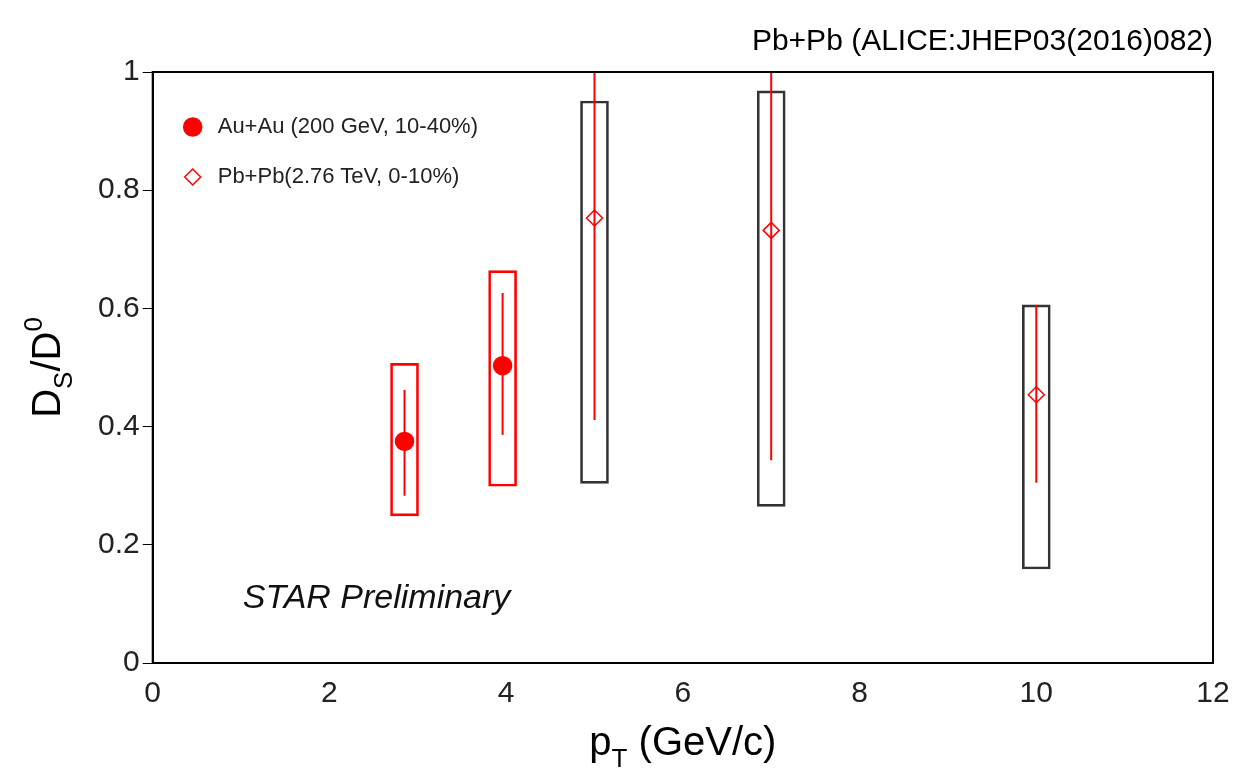  What do you see at coordinates (153, 692) in the screenshot?
I see `x-tick-label: 0` at bounding box center [153, 692].